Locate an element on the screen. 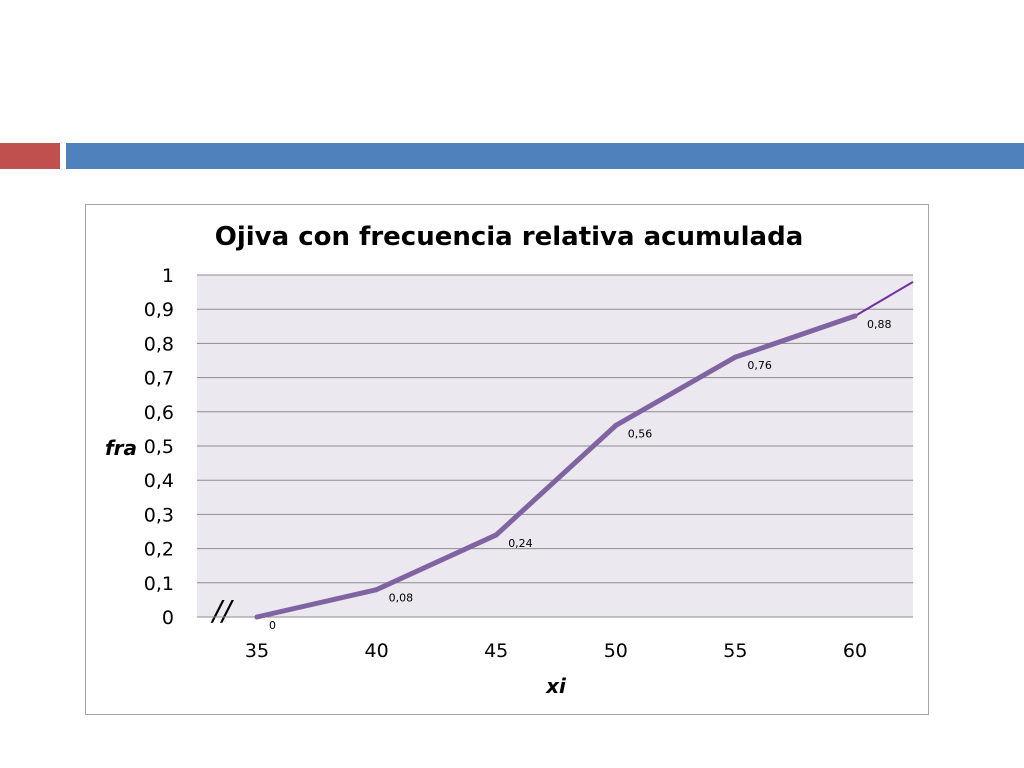 Image resolution: width=1024 pixels, height=768 pixels. data-label: 0,24 is located at coordinates (520, 543).